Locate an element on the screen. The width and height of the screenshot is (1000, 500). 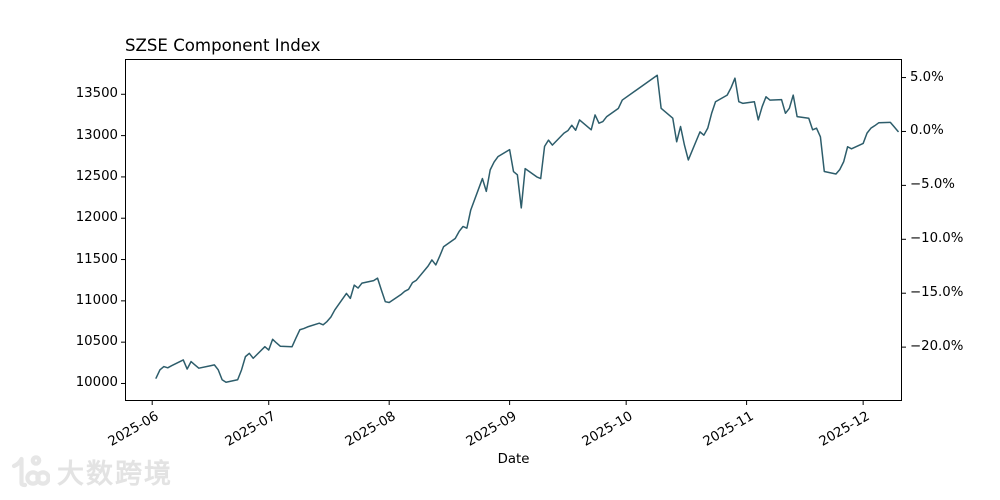
y-tick-label-right: −5.0% is located at coordinates (932, 185).